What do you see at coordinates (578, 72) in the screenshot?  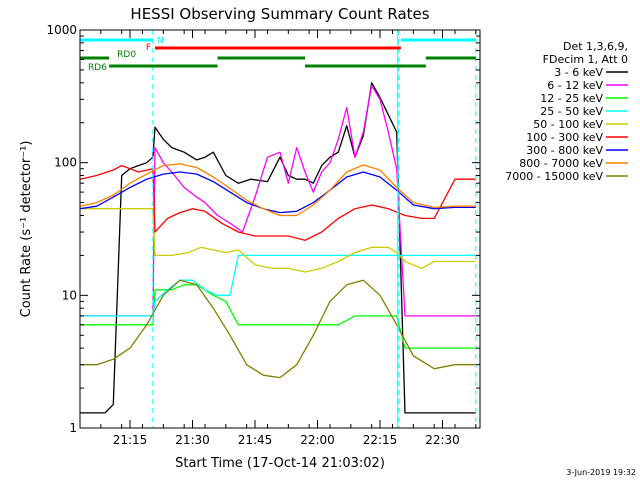 I see `legend-label-0: 3 - 6 keV` at bounding box center [578, 72].